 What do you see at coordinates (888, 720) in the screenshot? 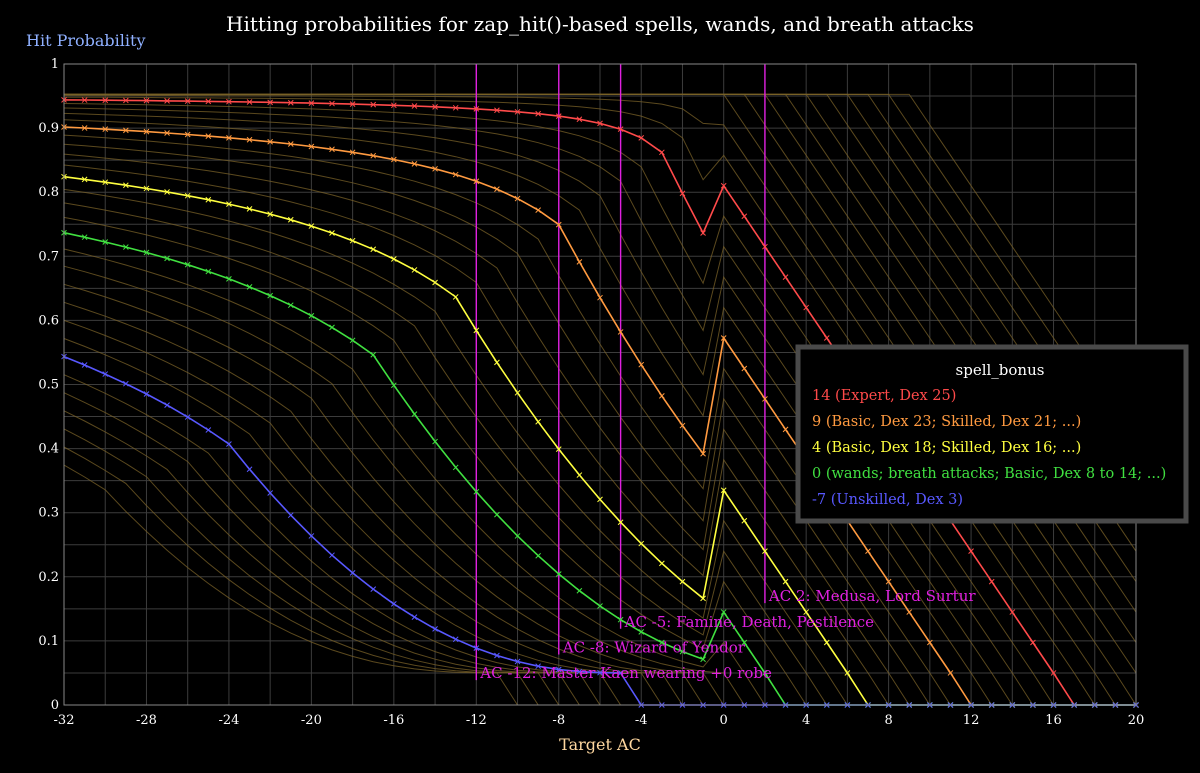
I see `x-tick-label: 8` at bounding box center [888, 720].